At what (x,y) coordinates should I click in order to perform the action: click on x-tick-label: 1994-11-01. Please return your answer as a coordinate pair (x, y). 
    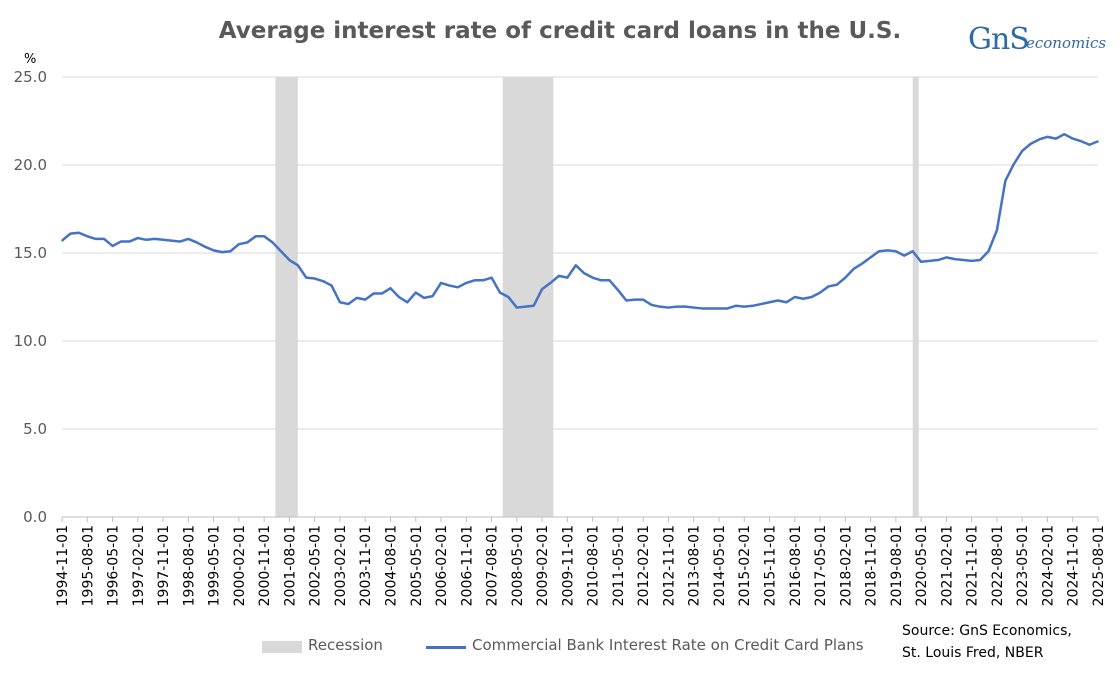
    Looking at the image, I should click on (63, 565).